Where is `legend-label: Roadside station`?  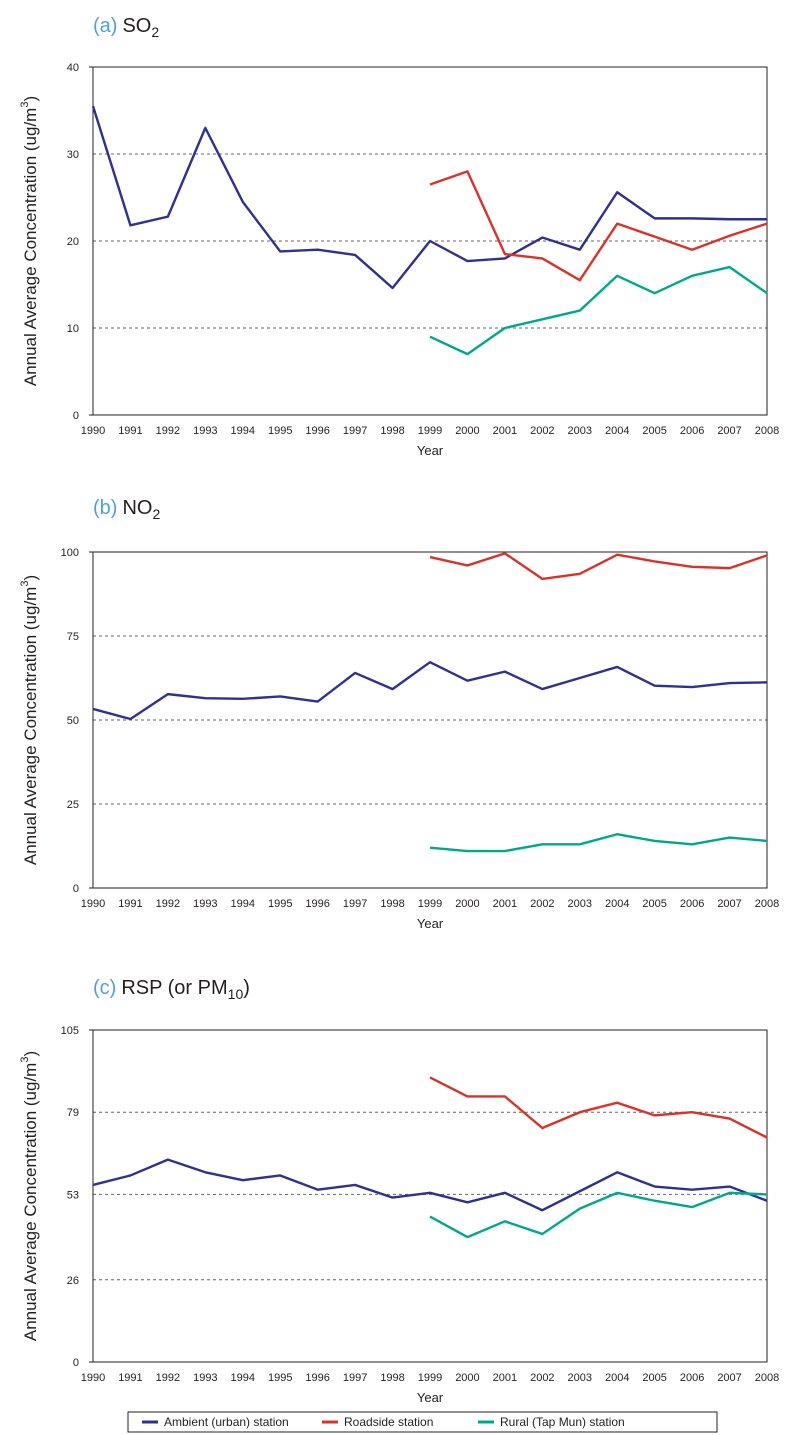 legend-label: Roadside station is located at coordinates (388, 1422).